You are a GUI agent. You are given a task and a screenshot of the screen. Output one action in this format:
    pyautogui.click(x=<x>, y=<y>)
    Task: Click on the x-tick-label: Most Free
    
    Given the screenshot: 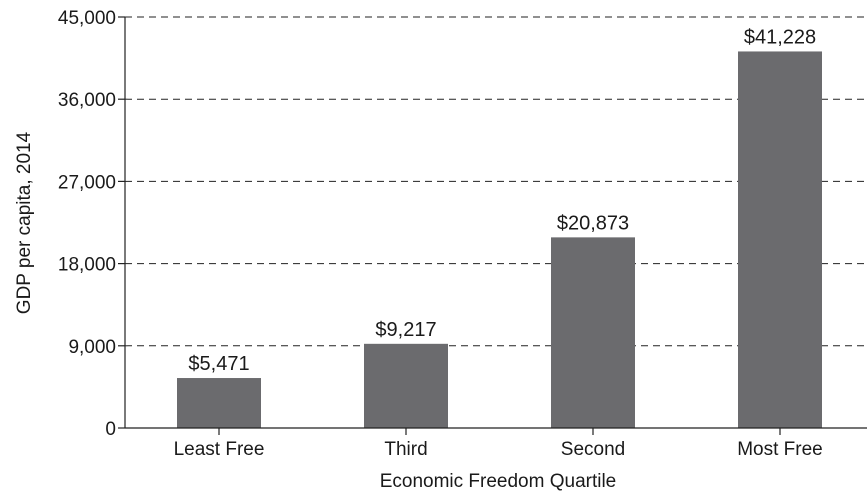 What is the action you would take?
    pyautogui.click(x=780, y=449)
    